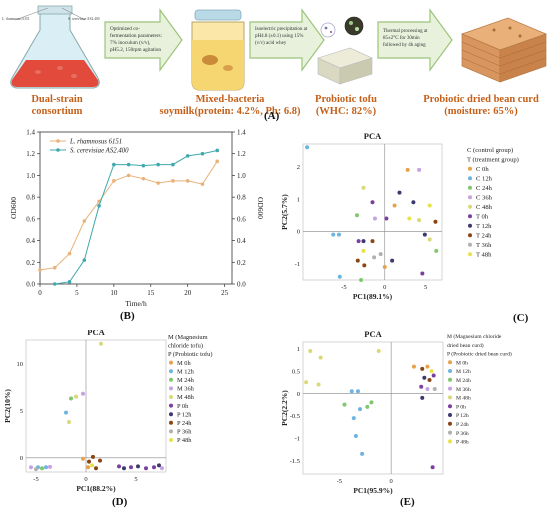  What do you see at coordinates (345, 50) in the screenshot?
I see `tofu-illustration` at bounding box center [345, 50].